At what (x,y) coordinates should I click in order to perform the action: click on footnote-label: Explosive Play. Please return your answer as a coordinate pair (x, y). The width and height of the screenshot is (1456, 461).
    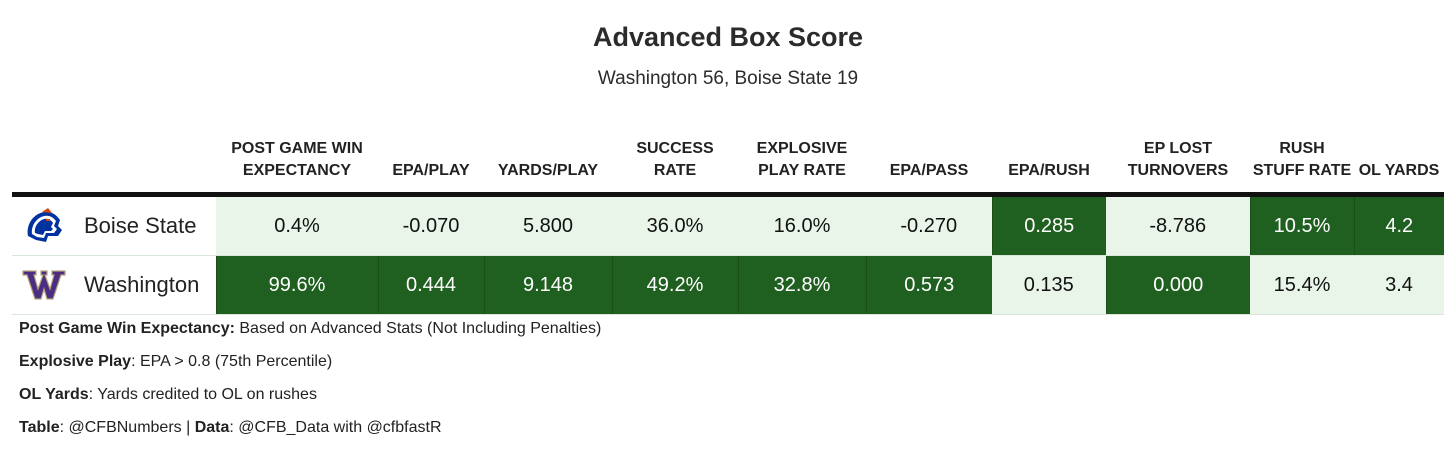
    Looking at the image, I should click on (75, 361).